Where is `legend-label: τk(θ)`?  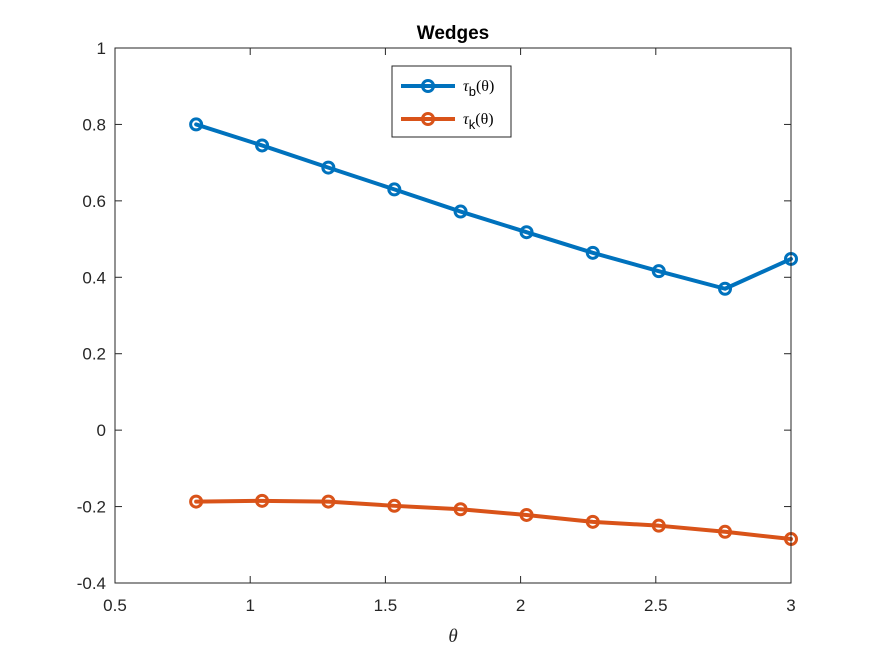 legend-label: τk(θ) is located at coordinates (478, 121).